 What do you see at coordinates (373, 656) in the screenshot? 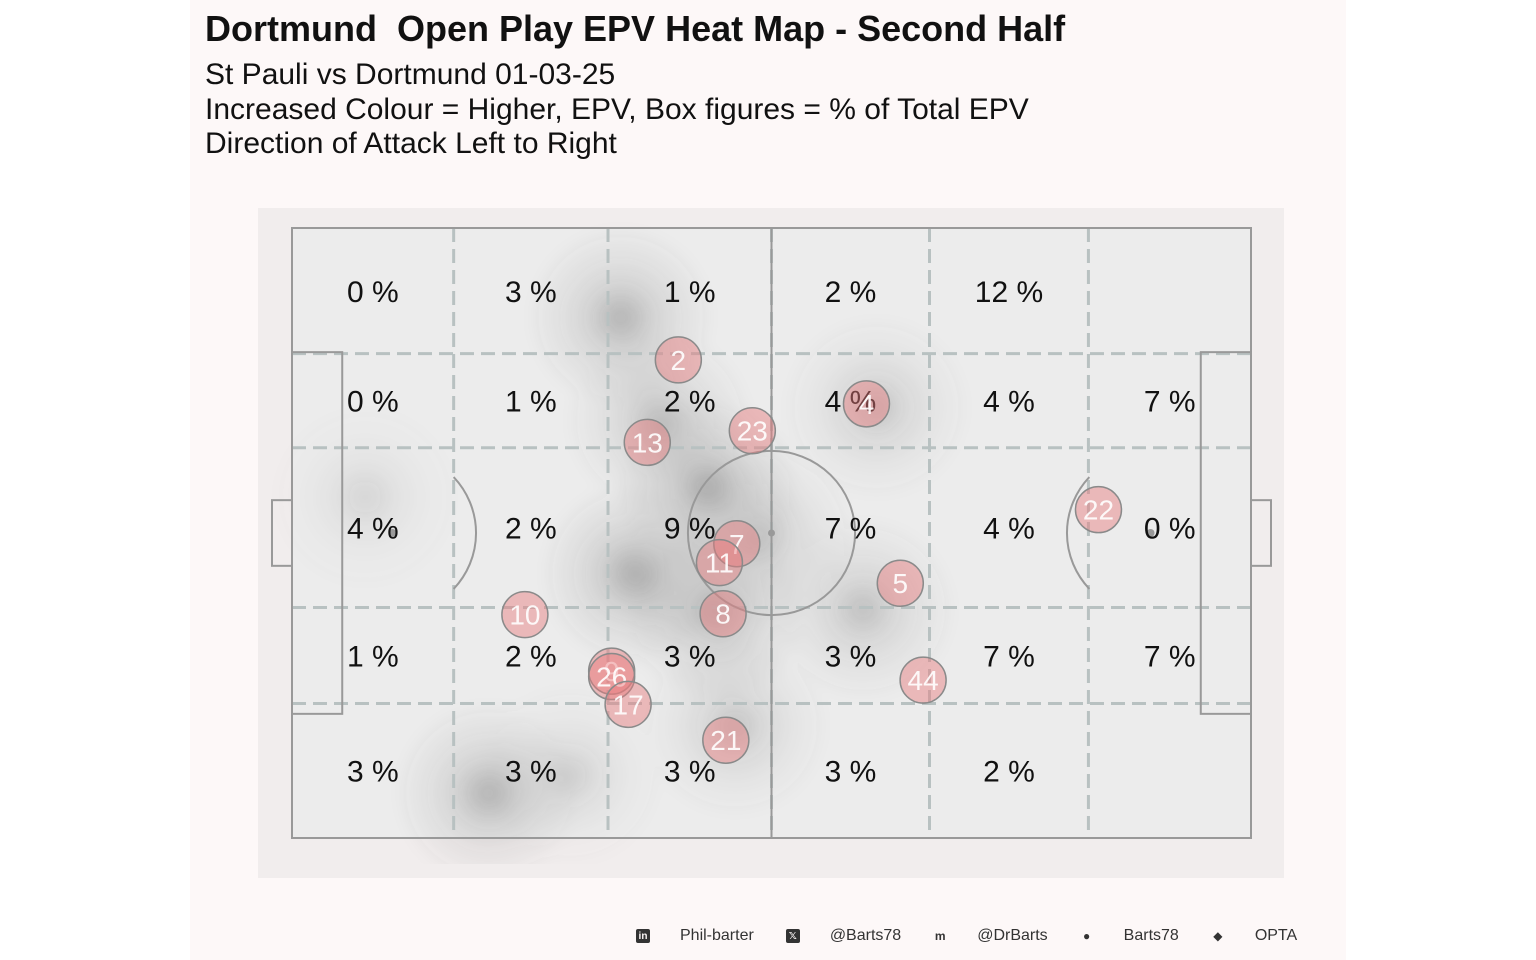
I see `zone-label-r3-c0: 1 %` at bounding box center [373, 656].